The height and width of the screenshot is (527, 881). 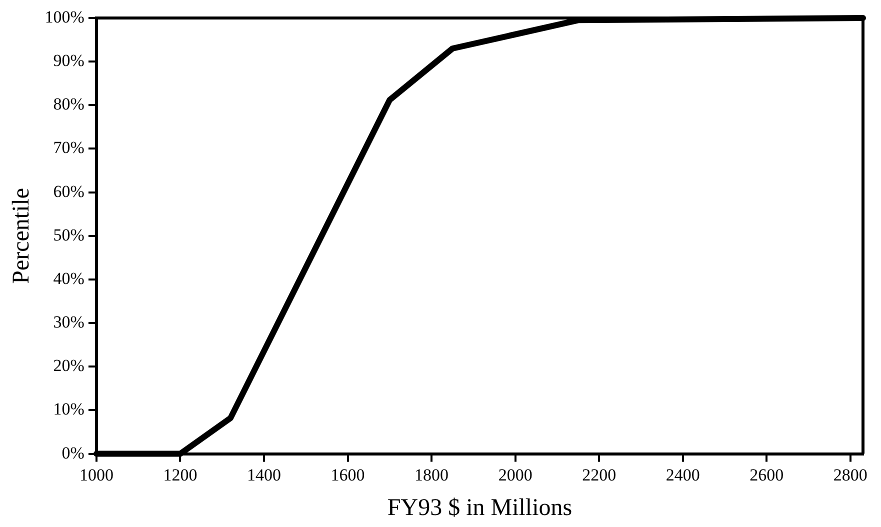 What do you see at coordinates (683, 474) in the screenshot?
I see `x-tick-label: 2400` at bounding box center [683, 474].